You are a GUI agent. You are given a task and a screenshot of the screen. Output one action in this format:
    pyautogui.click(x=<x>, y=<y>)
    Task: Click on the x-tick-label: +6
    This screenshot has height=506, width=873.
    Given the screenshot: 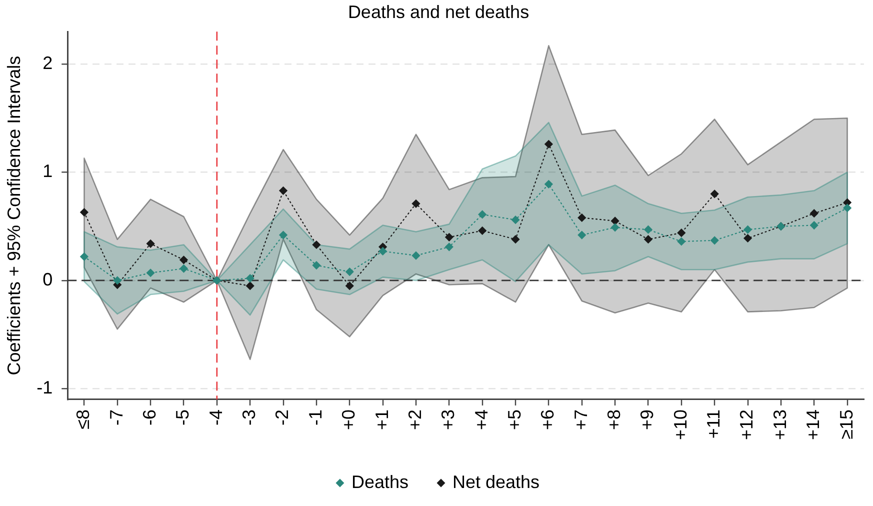 What is the action you would take?
    pyautogui.click(x=548, y=419)
    